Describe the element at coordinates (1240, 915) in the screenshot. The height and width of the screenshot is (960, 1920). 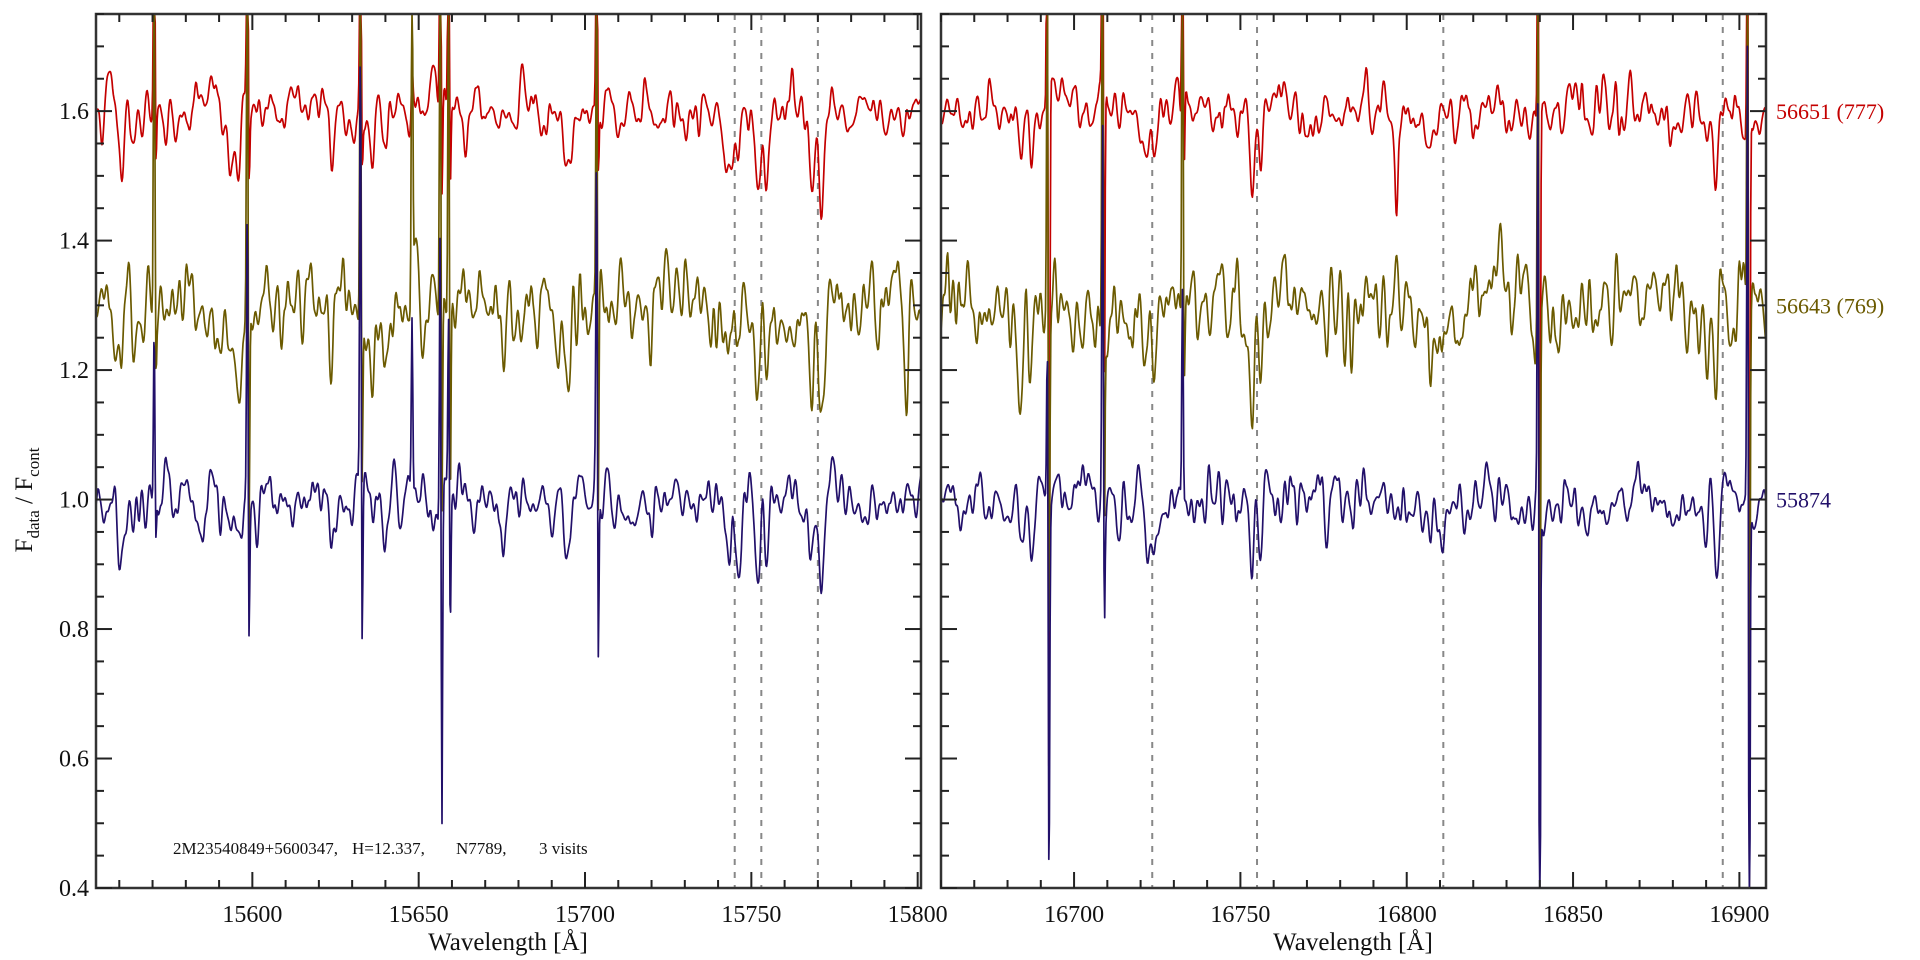
I see `x-tick-label: 16750` at that location.